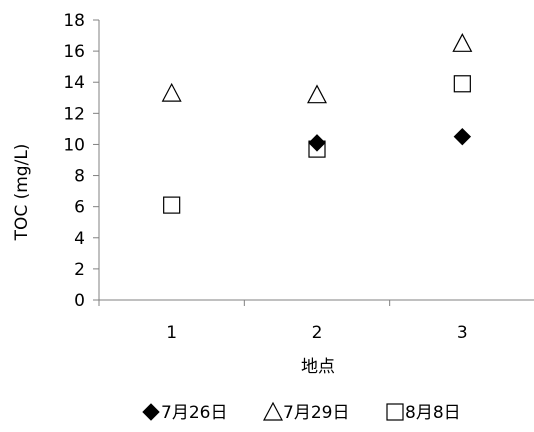 Image resolution: width=534 pixels, height=432 pixels. Describe the element at coordinates (462, 333) in the screenshot. I see `x-tick-label: 3` at that location.